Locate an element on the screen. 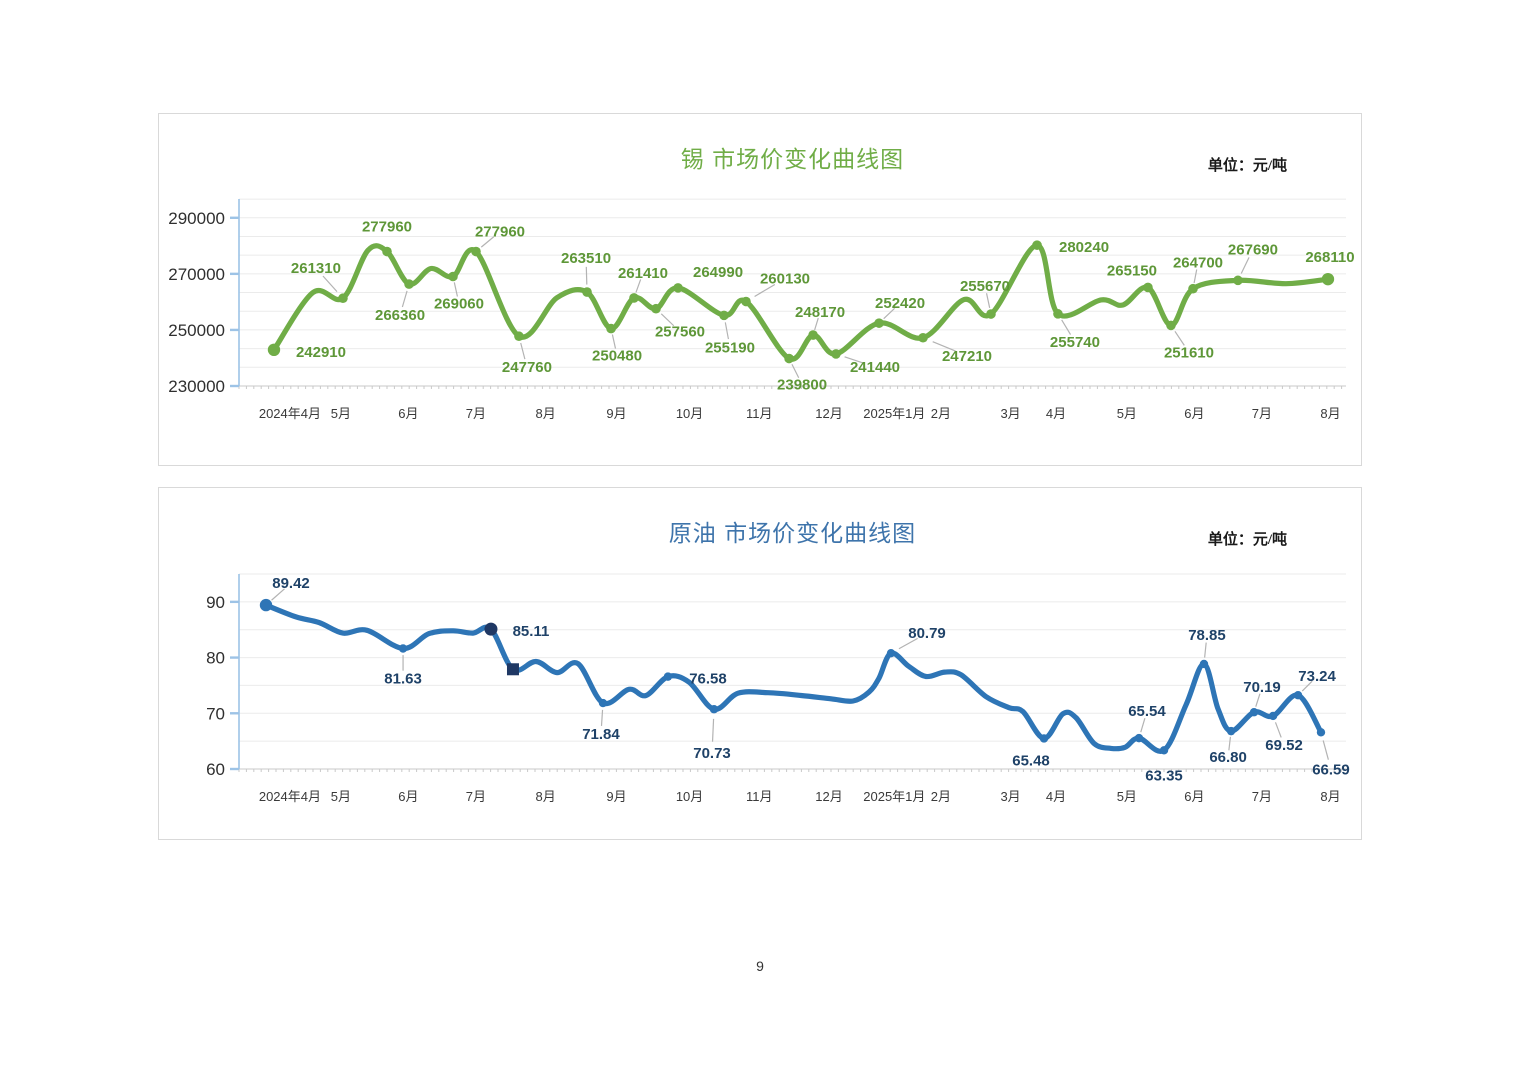 Image resolution: width=1520 pixels, height=1074 pixels. data-point-label: 263510 is located at coordinates (586, 258).